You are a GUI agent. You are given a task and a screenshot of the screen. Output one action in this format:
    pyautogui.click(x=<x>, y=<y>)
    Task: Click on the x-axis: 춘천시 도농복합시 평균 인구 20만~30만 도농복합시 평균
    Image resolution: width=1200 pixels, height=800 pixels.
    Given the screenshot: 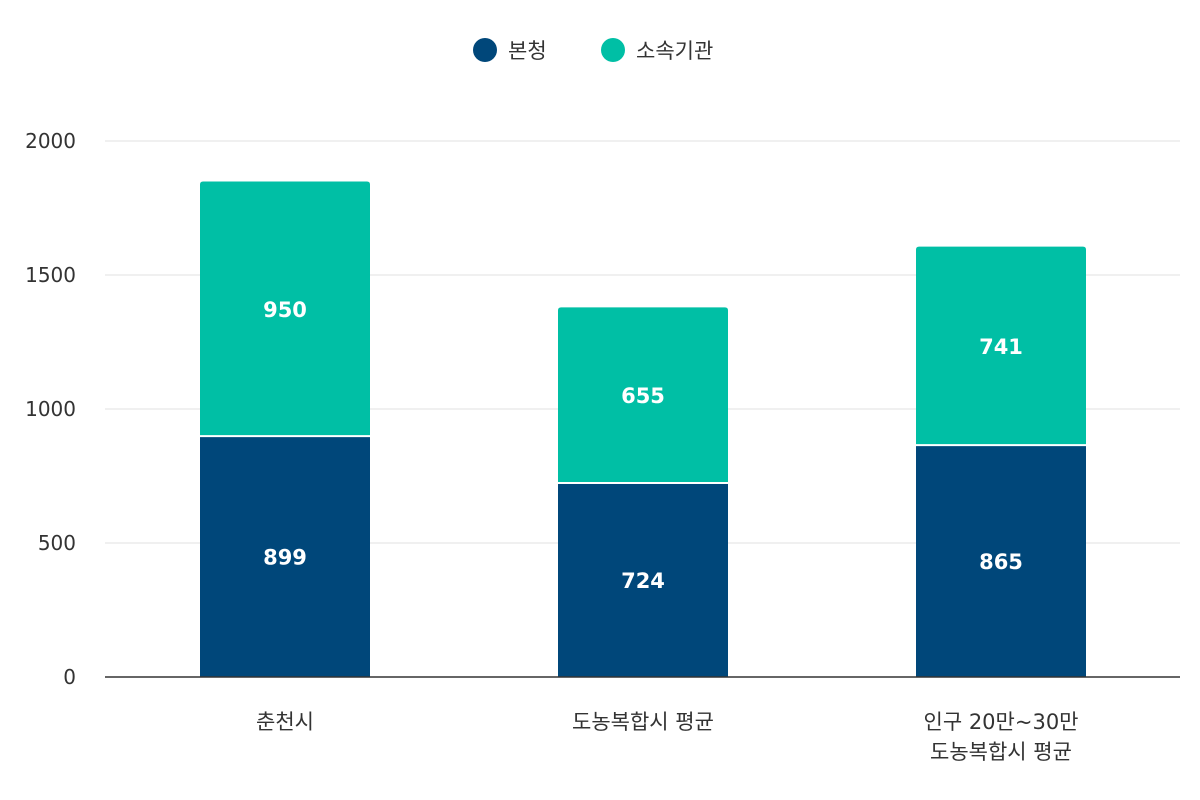 What is the action you would take?
    pyautogui.click(x=642, y=720)
    